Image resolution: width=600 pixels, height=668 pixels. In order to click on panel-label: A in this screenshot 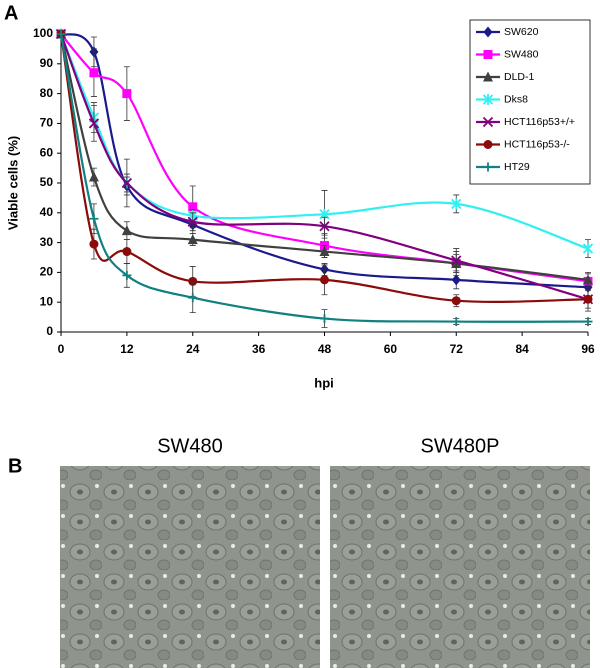, I will do `click(11, 13)`.